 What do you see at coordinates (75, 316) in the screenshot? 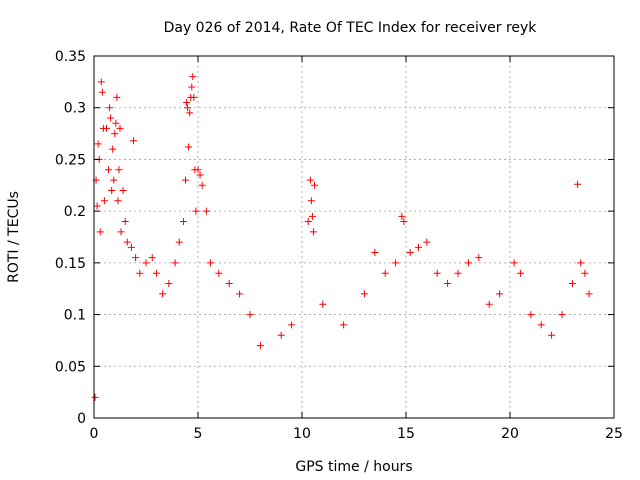
I see `y-tick-label: 0.1` at bounding box center [75, 316].